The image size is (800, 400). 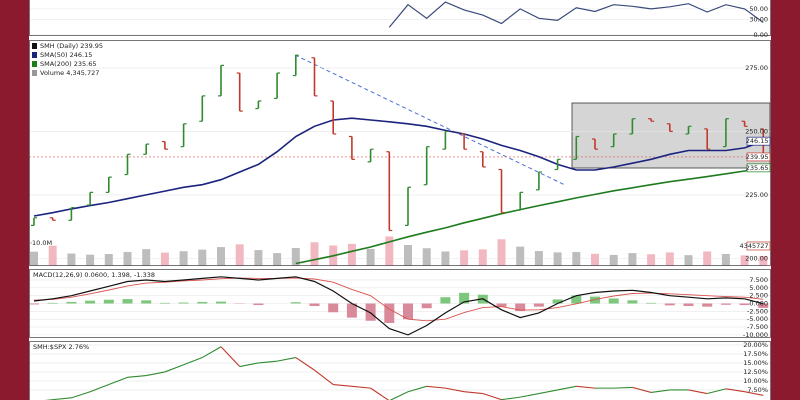 What do you see at coordinates (757, 168) in the screenshot?
I see `value-tag-label: 235.65` at bounding box center [757, 168].